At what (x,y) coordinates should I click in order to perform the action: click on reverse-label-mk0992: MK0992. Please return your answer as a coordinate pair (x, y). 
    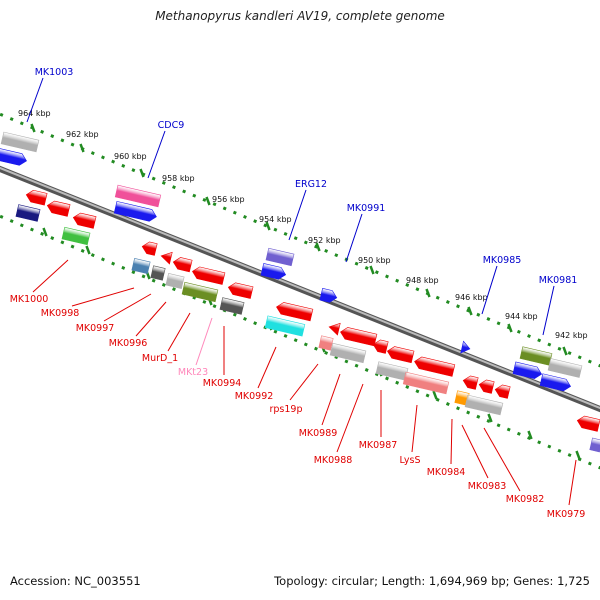
    Looking at the image, I should click on (254, 396).